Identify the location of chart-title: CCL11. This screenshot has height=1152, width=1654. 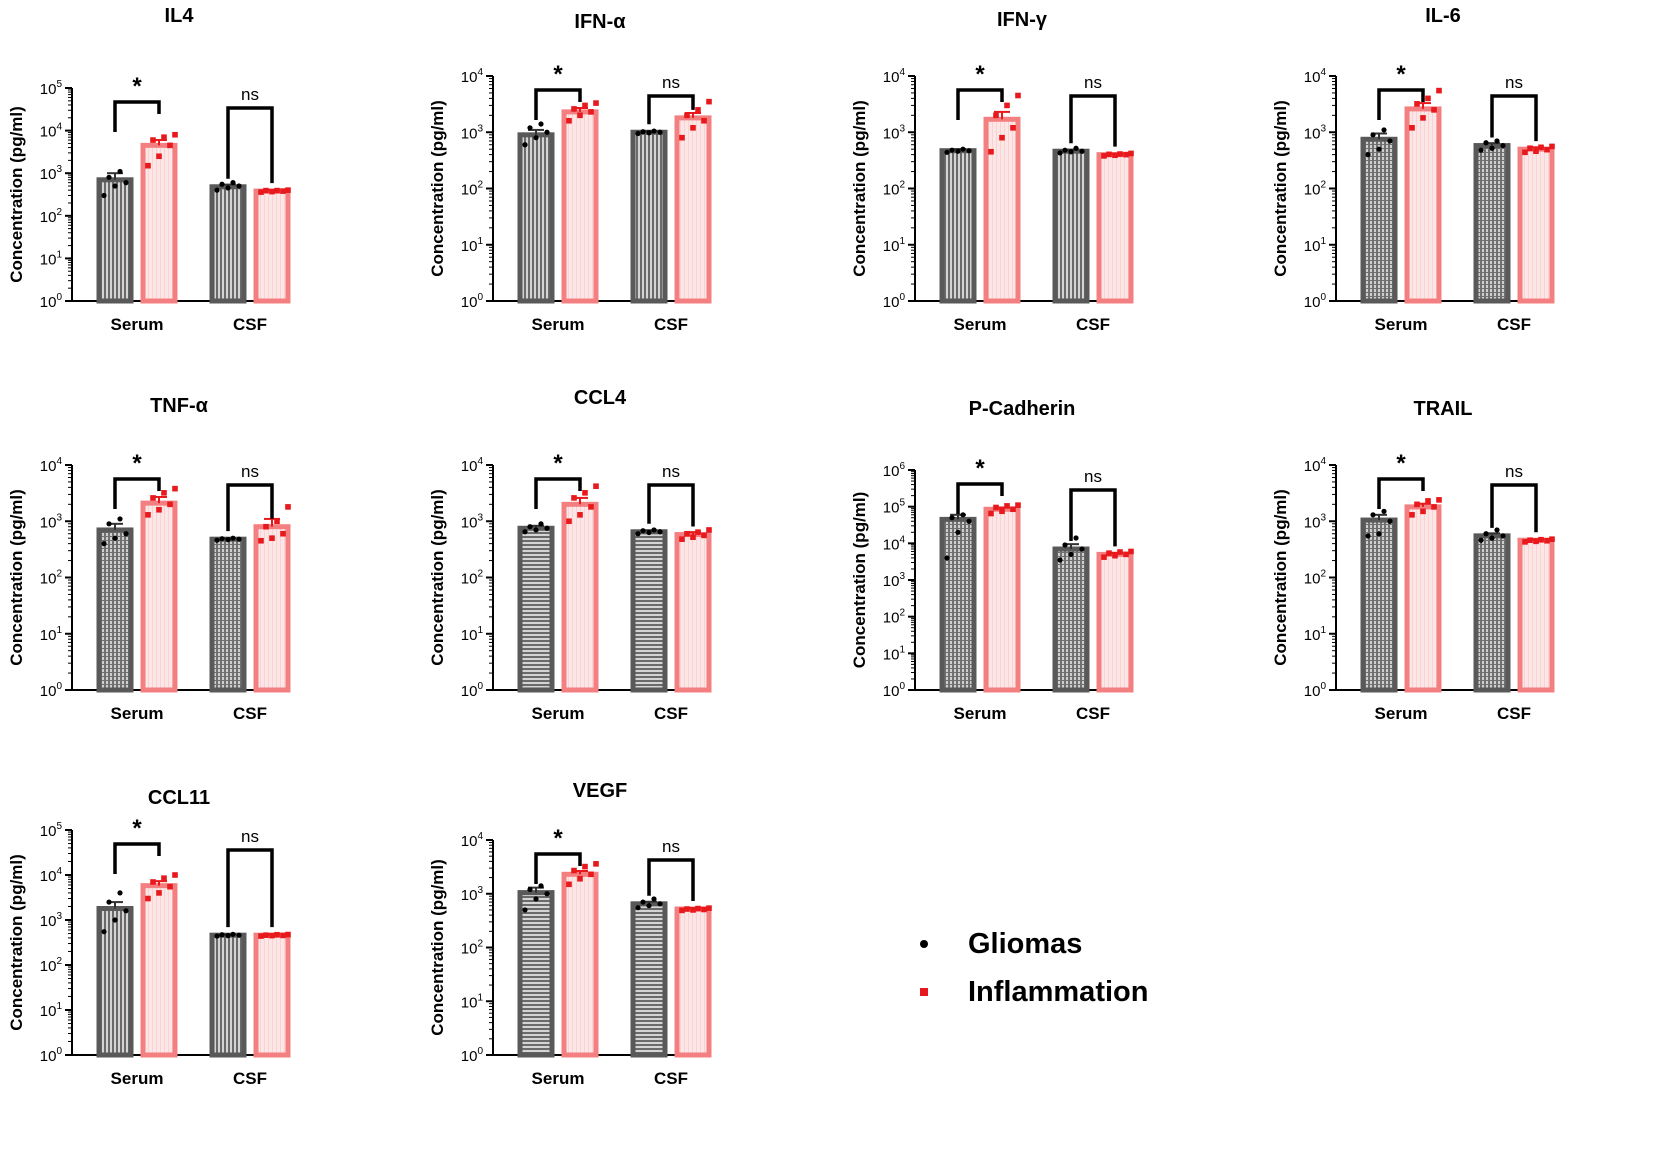
(179, 798).